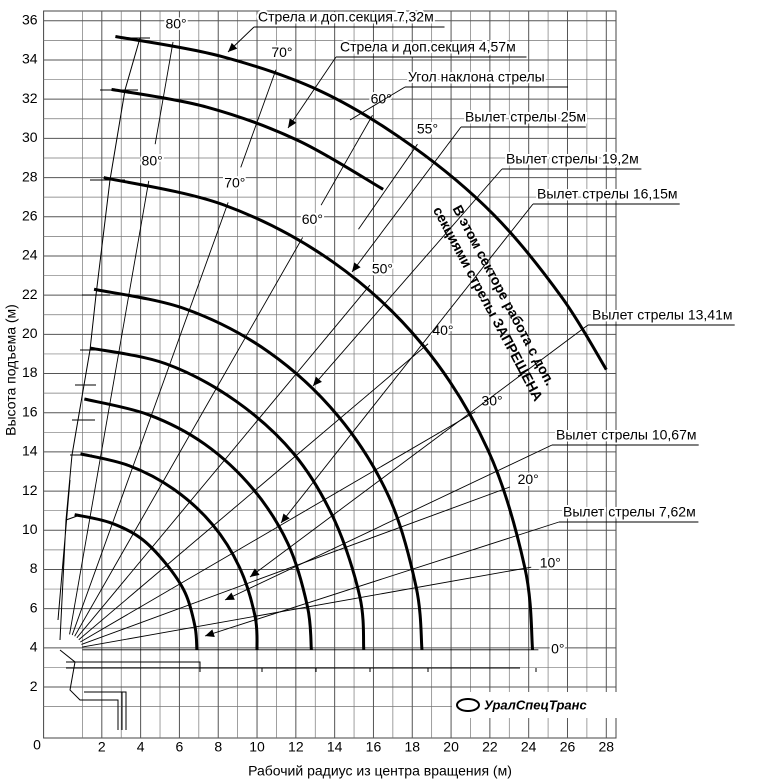 The image size is (762, 782). What do you see at coordinates (30, 98) in the screenshot?
I see `y-tick-label: 32` at bounding box center [30, 98].